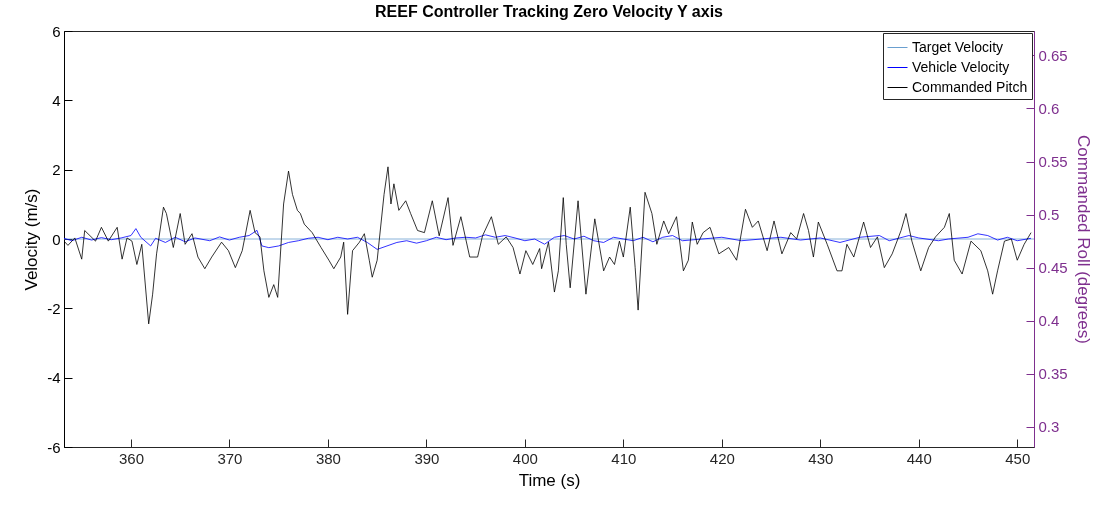 Image resolution: width=1115 pixels, height=512 pixels. What do you see at coordinates (961, 66) in the screenshot?
I see `legend-label: Vehicle Velocity` at bounding box center [961, 66].